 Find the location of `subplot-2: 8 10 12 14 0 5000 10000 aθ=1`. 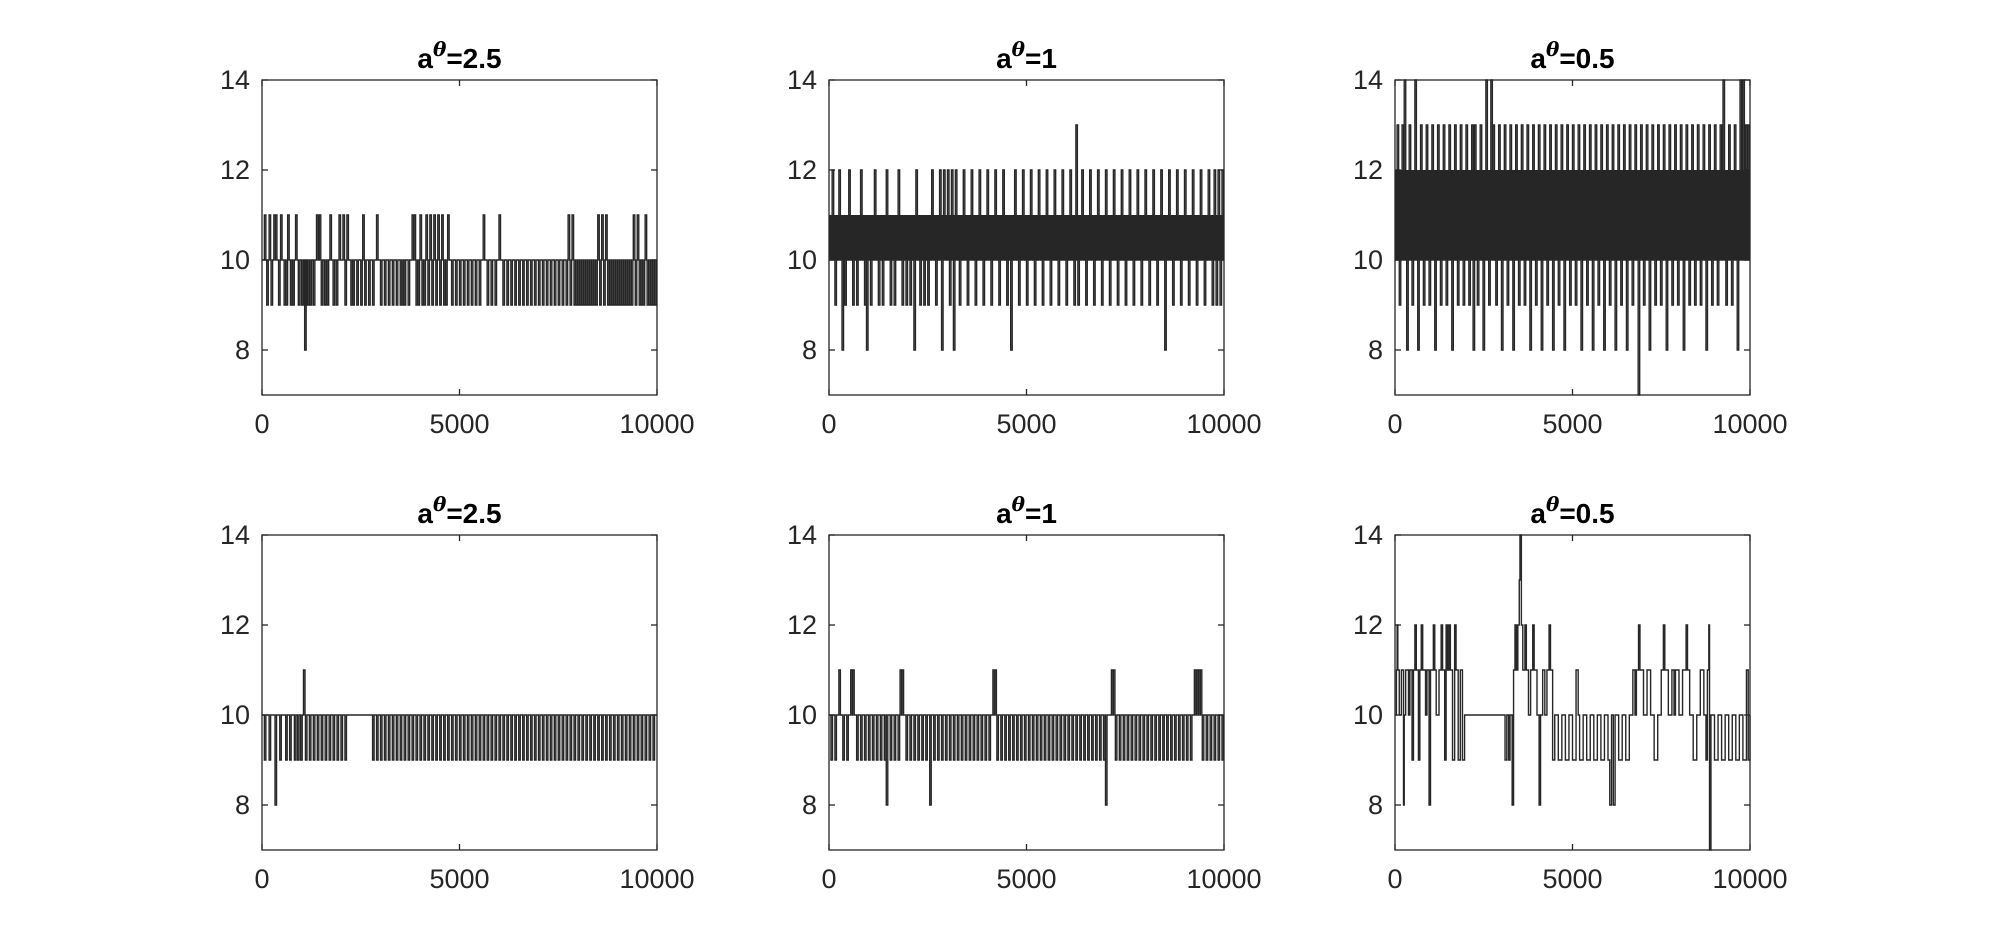

subplot-2: 8 10 12 14 0 5000 10000 aθ=1 is located at coordinates (1024, 238).